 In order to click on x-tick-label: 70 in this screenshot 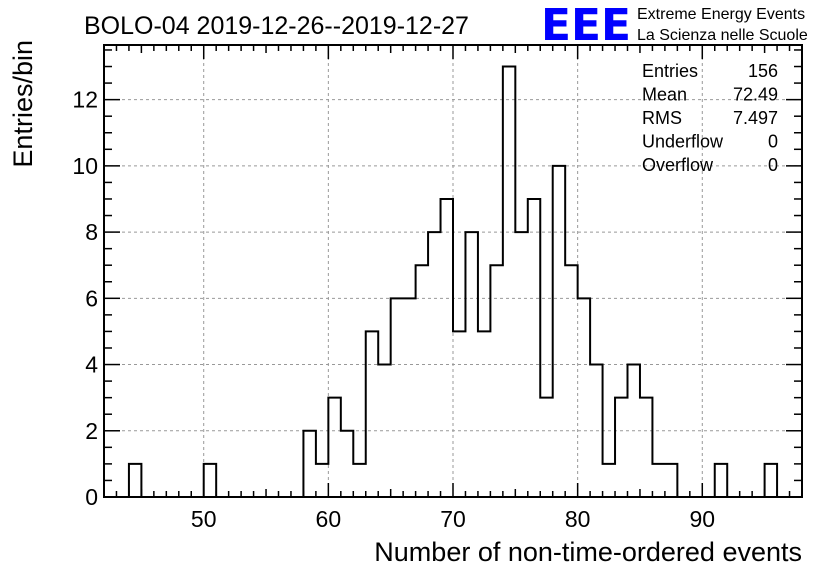, I will do `click(453, 519)`.